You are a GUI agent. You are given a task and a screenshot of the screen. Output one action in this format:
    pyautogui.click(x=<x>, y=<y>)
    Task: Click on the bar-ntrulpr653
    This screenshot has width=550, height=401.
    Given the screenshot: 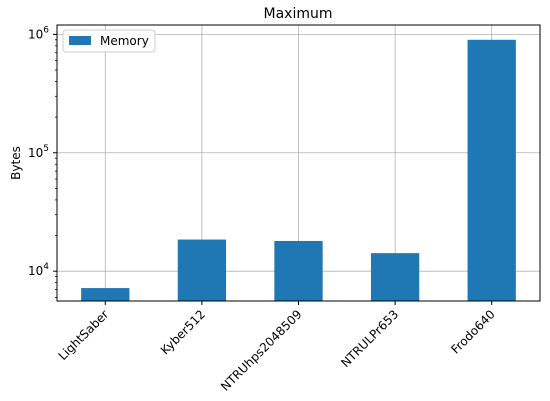 What is the action you would take?
    pyautogui.click(x=395, y=277)
    